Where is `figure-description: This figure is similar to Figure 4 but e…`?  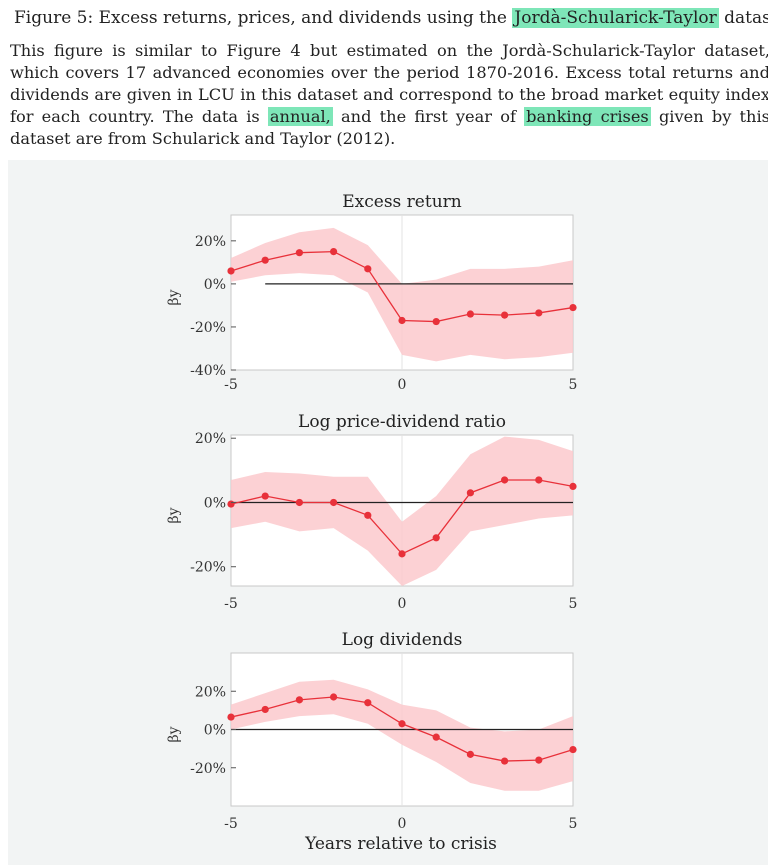
figure-description: This figure is similar to Figure 4 but e… is located at coordinates (389, 95).